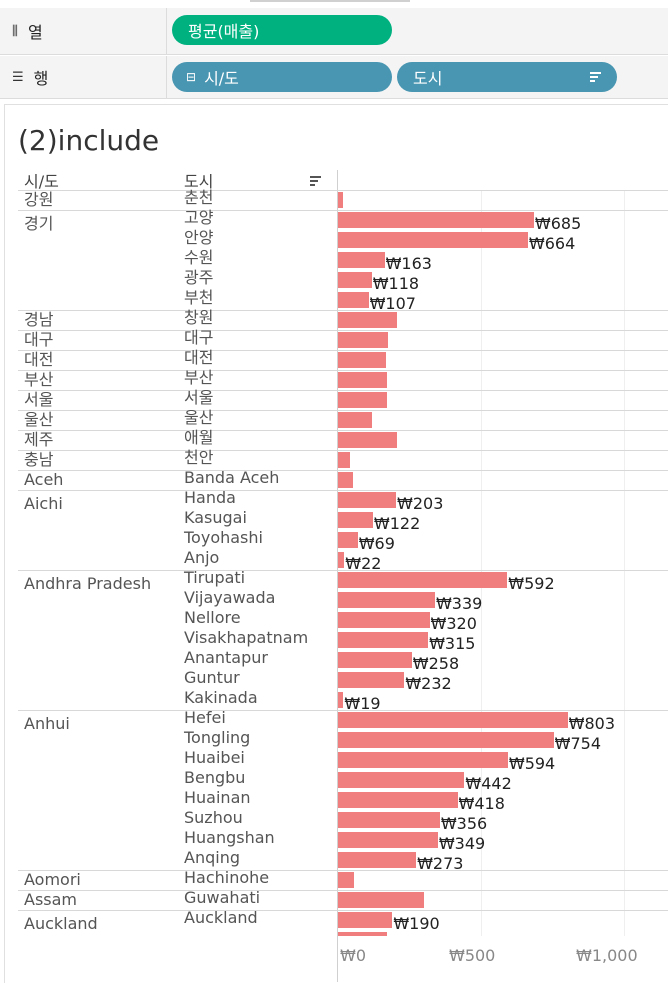 Image resolution: width=668 pixels, height=983 pixels. What do you see at coordinates (205, 717) in the screenshot?
I see `city-label: Hefei` at bounding box center [205, 717].